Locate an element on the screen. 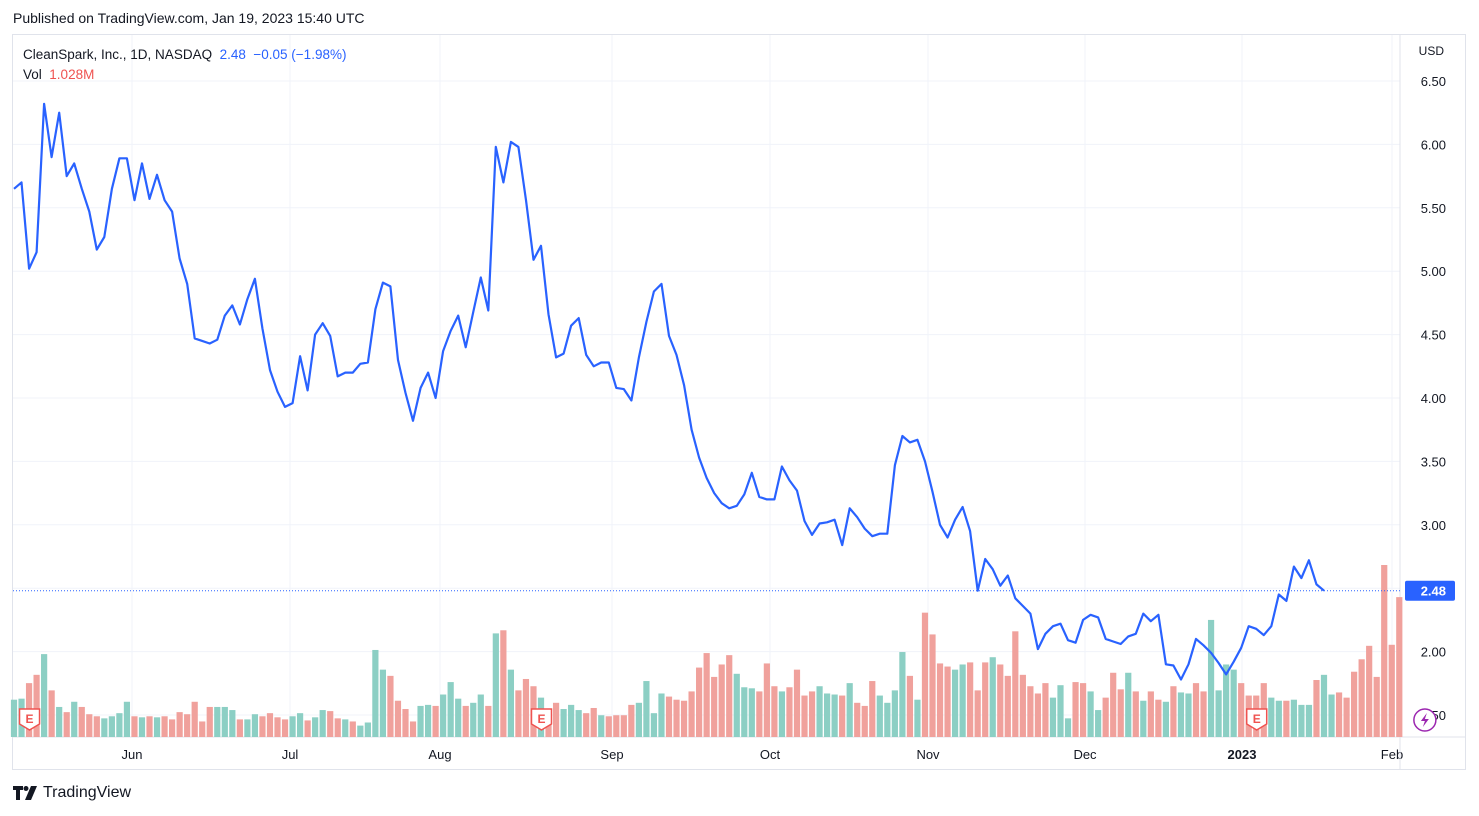  y-tick-label: 3.50 is located at coordinates (1433, 461).